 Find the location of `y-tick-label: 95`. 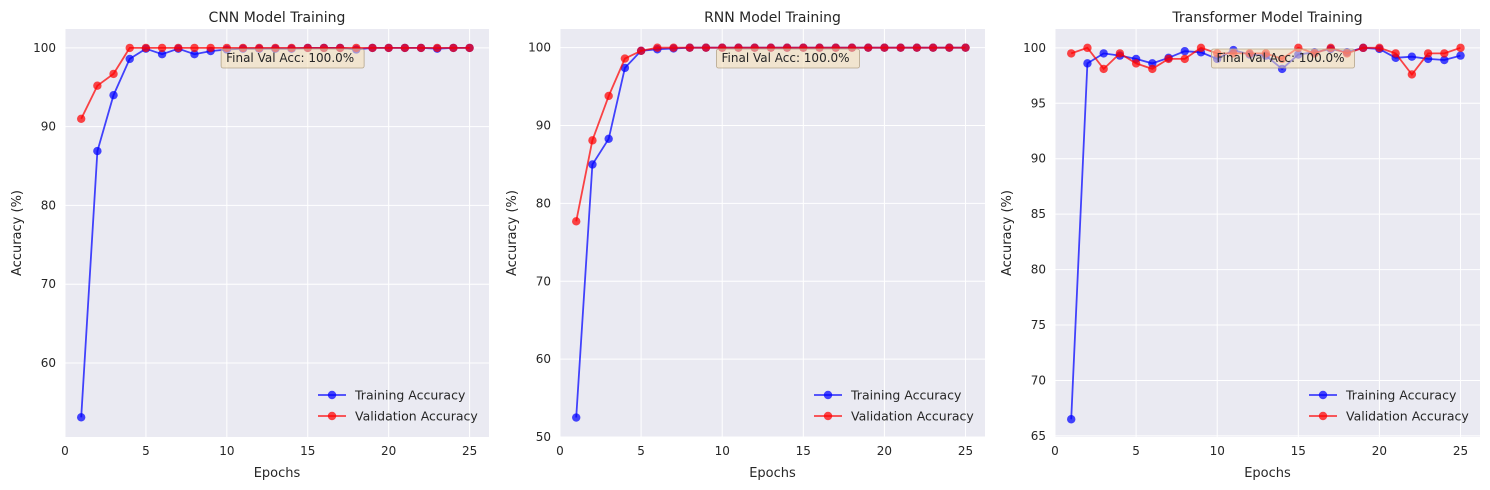

y-tick-label: 95 is located at coordinates (1038, 103).